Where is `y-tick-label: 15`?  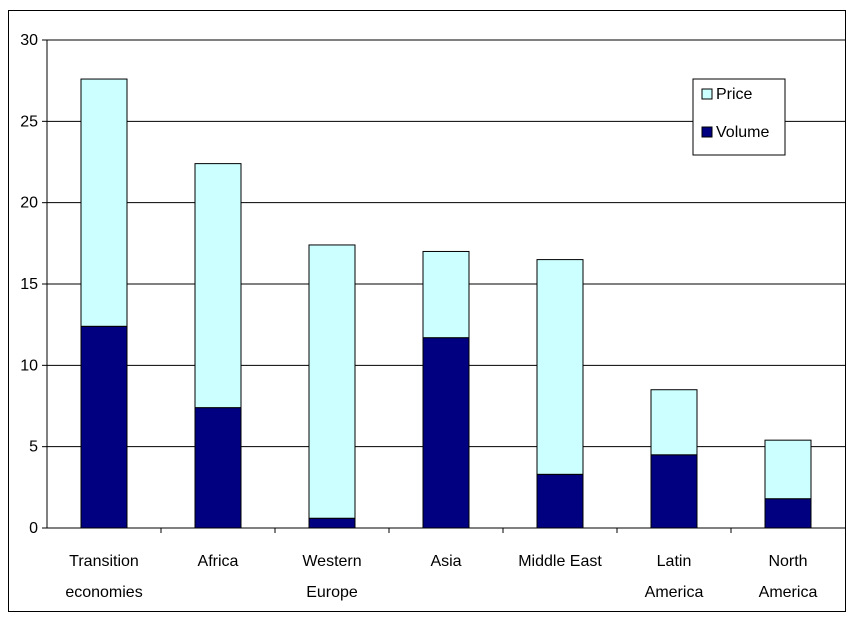 y-tick-label: 15 is located at coordinates (29, 284).